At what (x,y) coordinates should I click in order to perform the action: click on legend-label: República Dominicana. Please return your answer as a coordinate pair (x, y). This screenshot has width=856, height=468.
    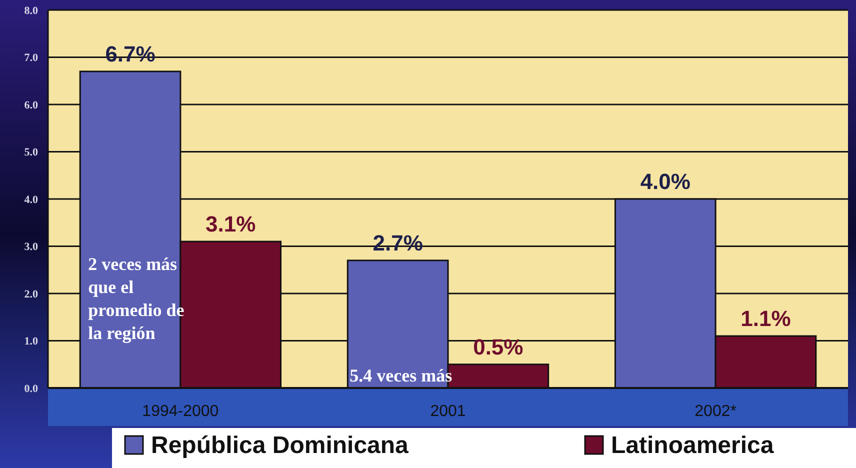
    Looking at the image, I should click on (280, 445).